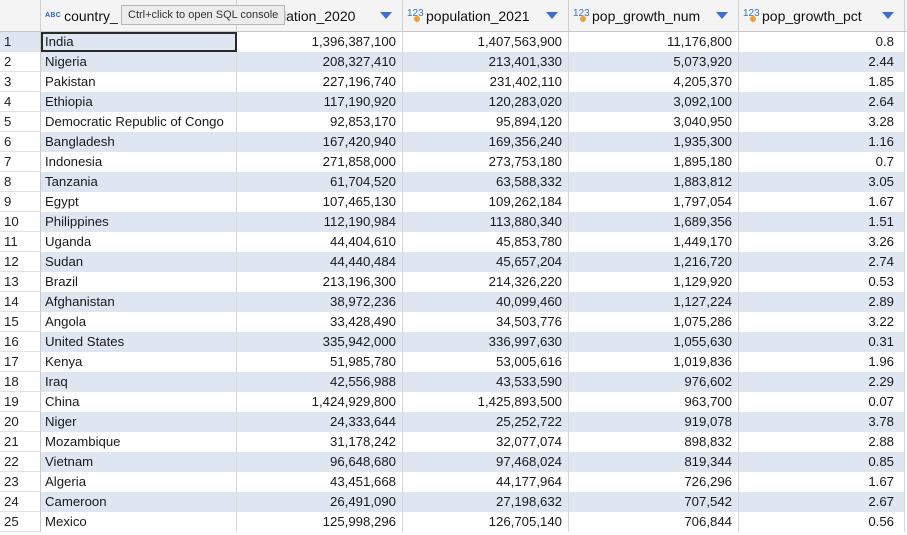  What do you see at coordinates (320, 442) in the screenshot?
I see `cell-population-2020: 31,178,242` at bounding box center [320, 442].